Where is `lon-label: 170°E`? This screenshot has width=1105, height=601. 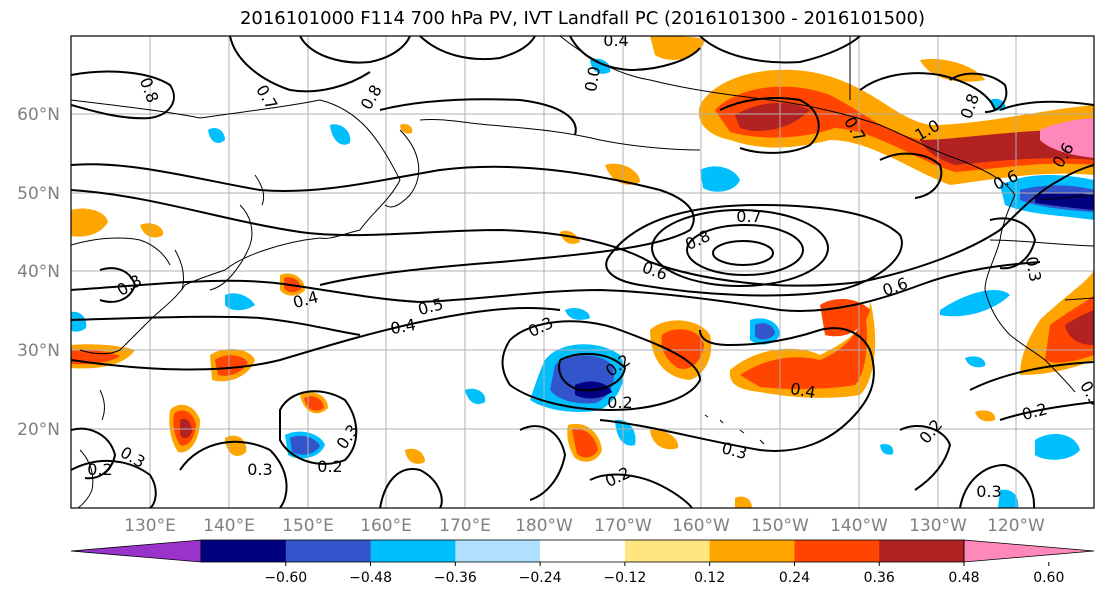
lon-label: 170°E is located at coordinates (465, 526).